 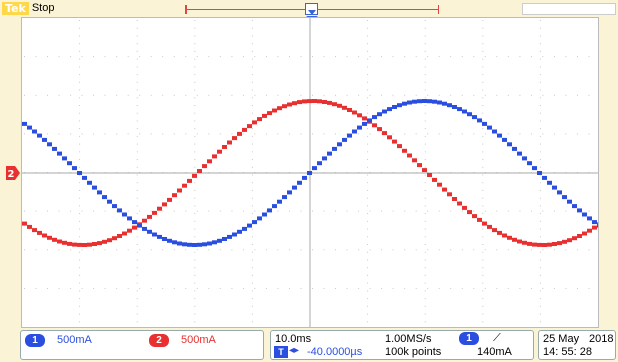 I want to click on time-per-div: 10.0ms, so click(x=293, y=339).